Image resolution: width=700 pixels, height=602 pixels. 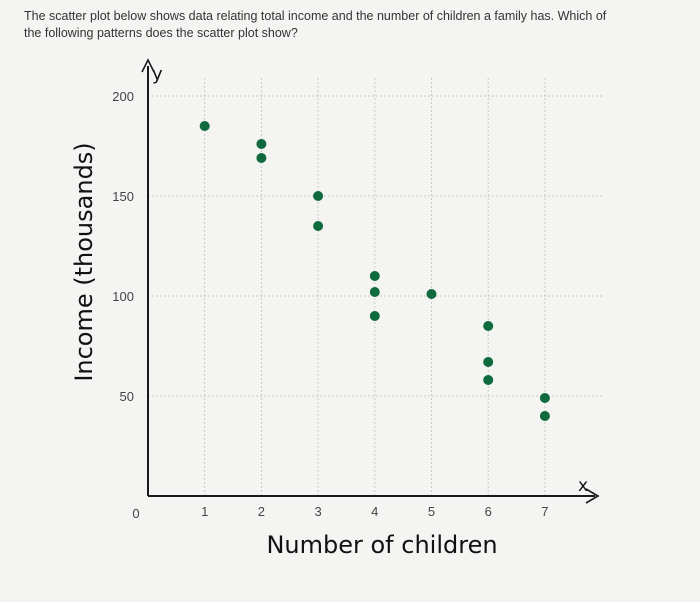 What do you see at coordinates (148, 65) in the screenshot?
I see `y-axis-arrow` at bounding box center [148, 65].